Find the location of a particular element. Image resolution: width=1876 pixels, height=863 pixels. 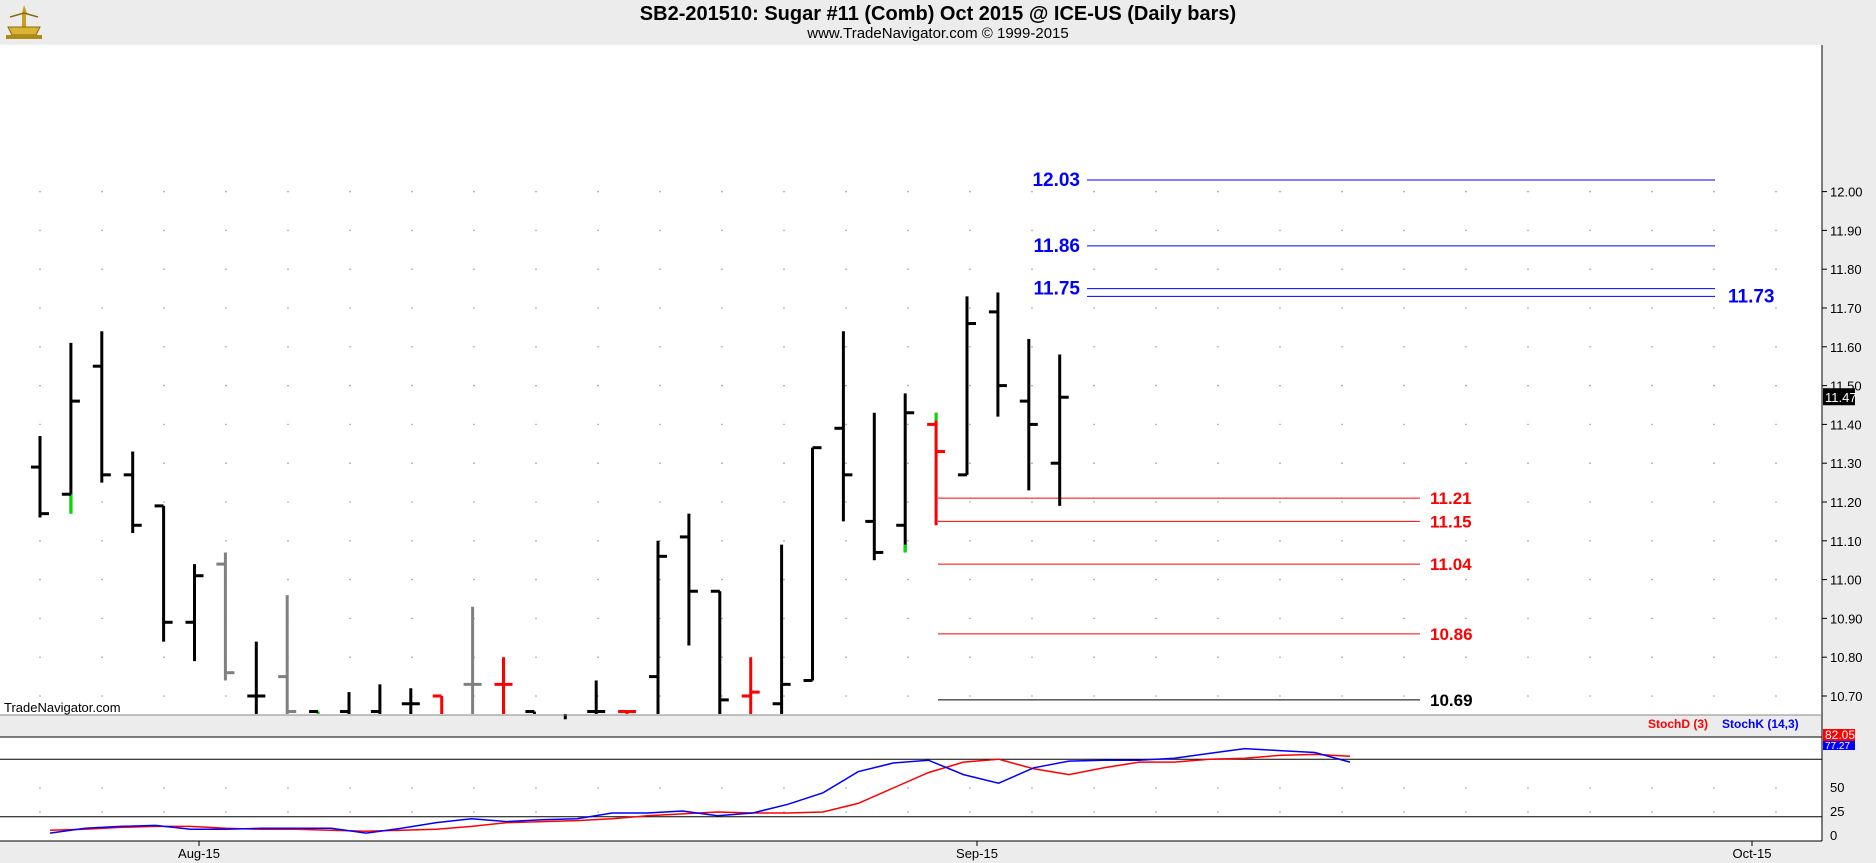

axis-tick-label: 11.10 is located at coordinates (1846, 541).